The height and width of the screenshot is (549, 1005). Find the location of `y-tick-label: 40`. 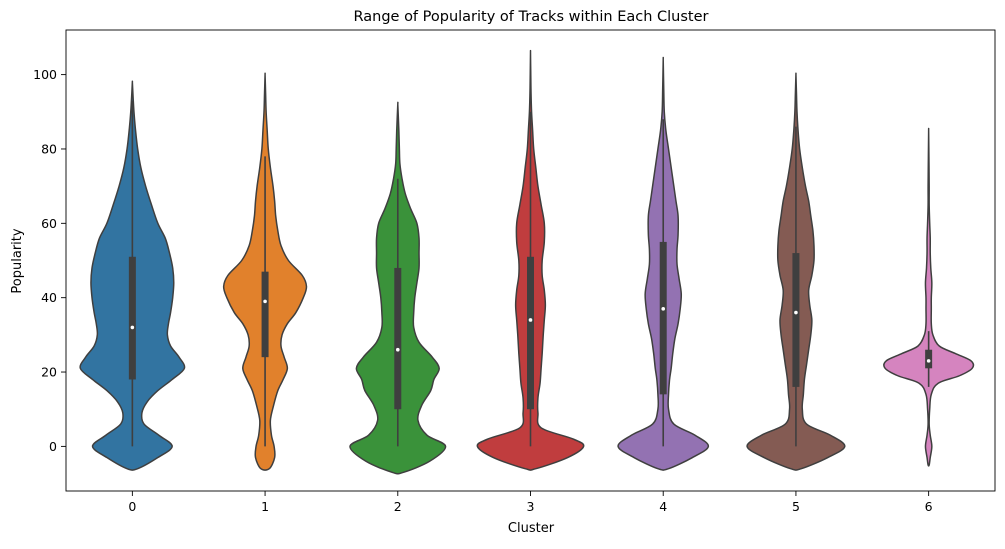

y-tick-label: 40 is located at coordinates (49, 297).